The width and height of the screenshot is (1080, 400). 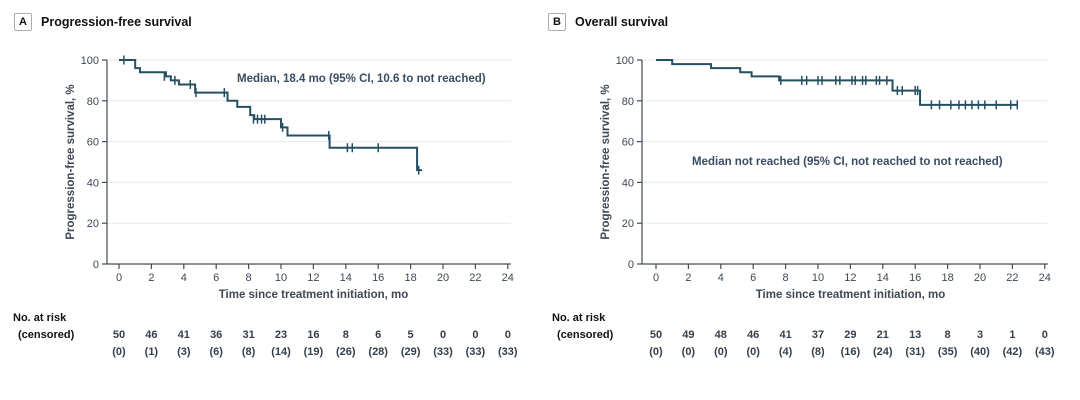 I want to click on censored-count: (16), so click(x=850, y=352).